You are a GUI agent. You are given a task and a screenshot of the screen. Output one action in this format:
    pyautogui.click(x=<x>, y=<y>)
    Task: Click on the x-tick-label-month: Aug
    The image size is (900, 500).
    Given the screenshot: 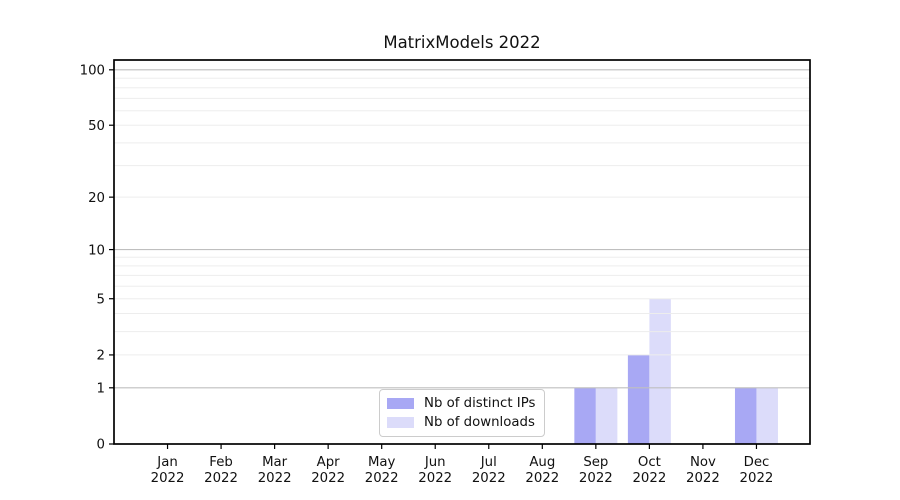 What is the action you would take?
    pyautogui.click(x=542, y=462)
    